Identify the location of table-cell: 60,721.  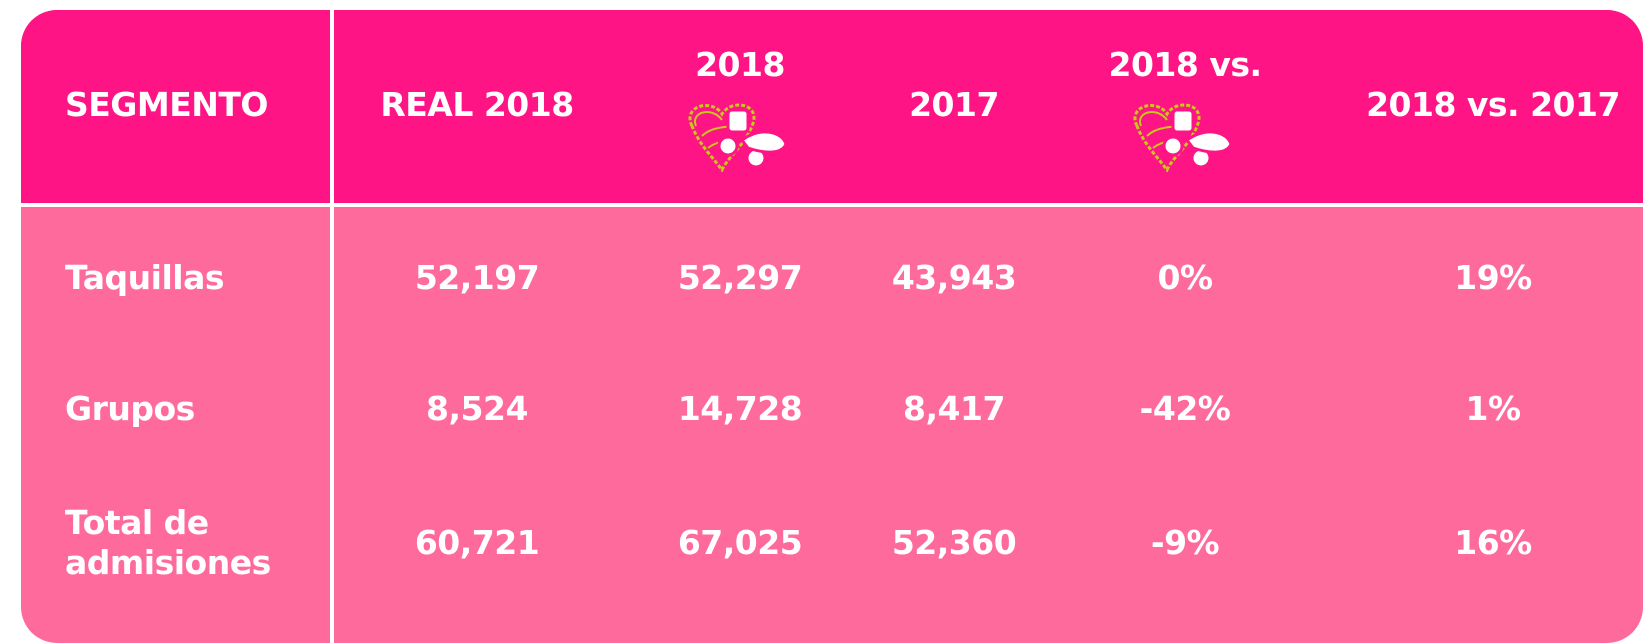
(477, 542).